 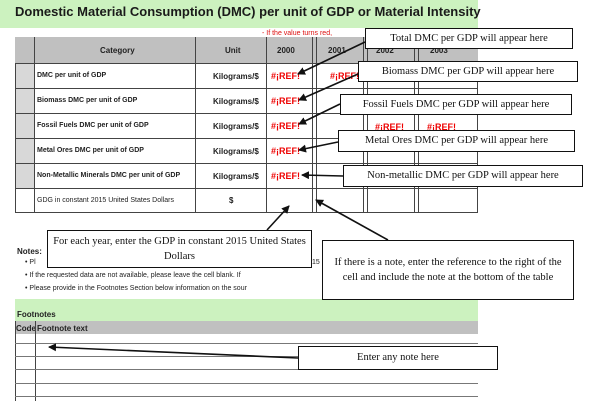 What do you see at coordinates (246, 310) in the screenshot?
I see `footnotes-bar` at bounding box center [246, 310].